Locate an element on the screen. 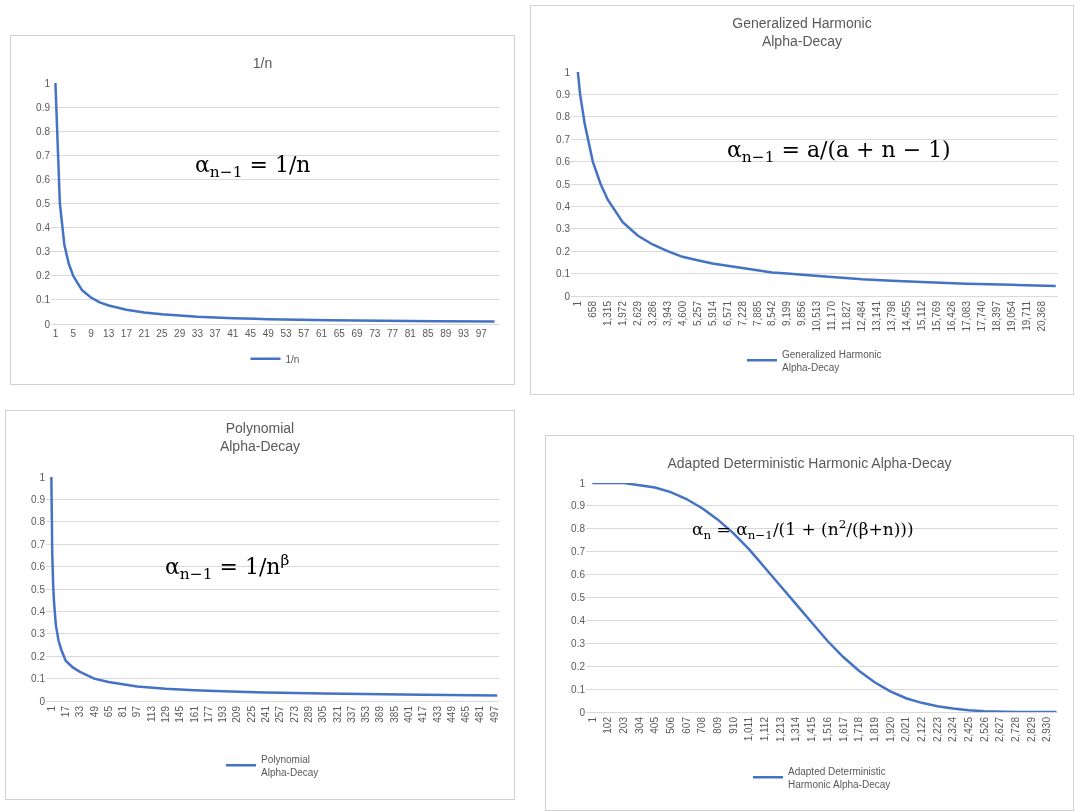 This screenshot has width=1074, height=811. x-tick-label: 209 is located at coordinates (237, 714).